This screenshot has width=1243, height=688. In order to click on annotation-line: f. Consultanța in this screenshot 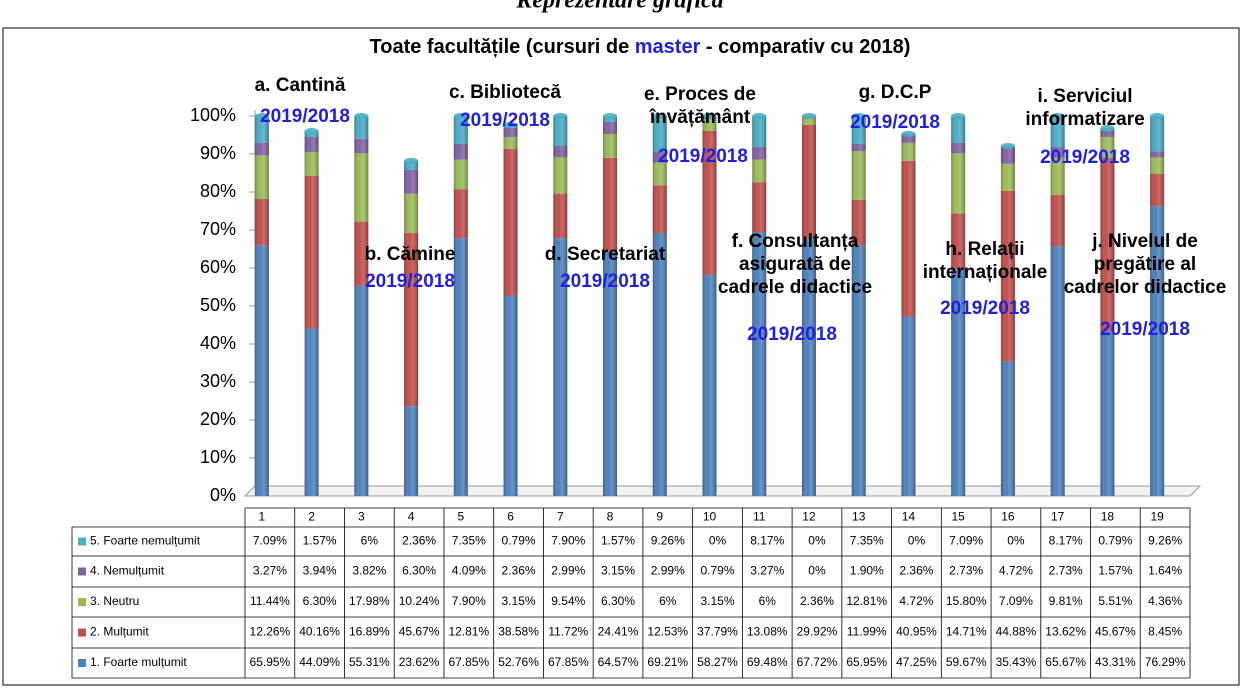, I will do `click(795, 241)`.